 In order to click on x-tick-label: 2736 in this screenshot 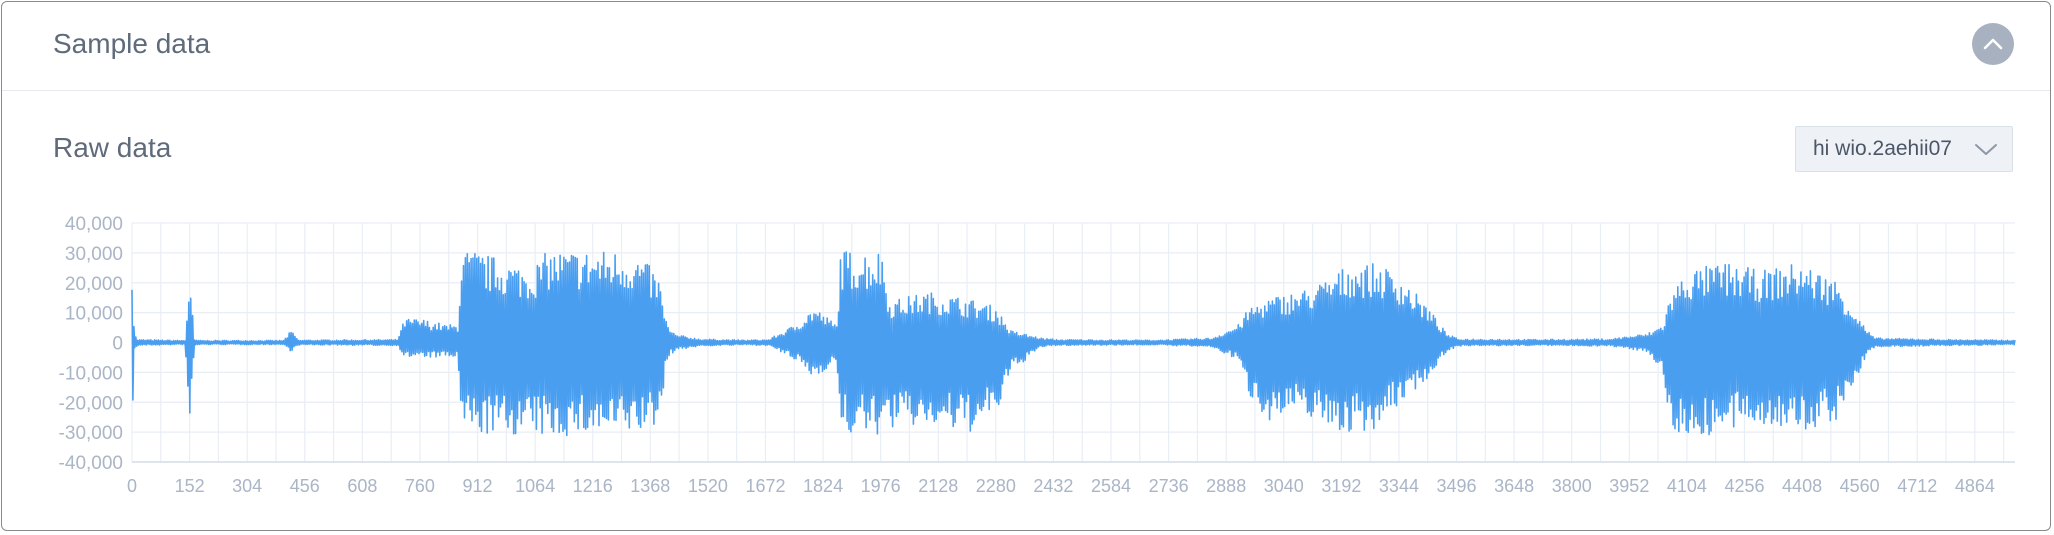, I will do `click(1169, 486)`.